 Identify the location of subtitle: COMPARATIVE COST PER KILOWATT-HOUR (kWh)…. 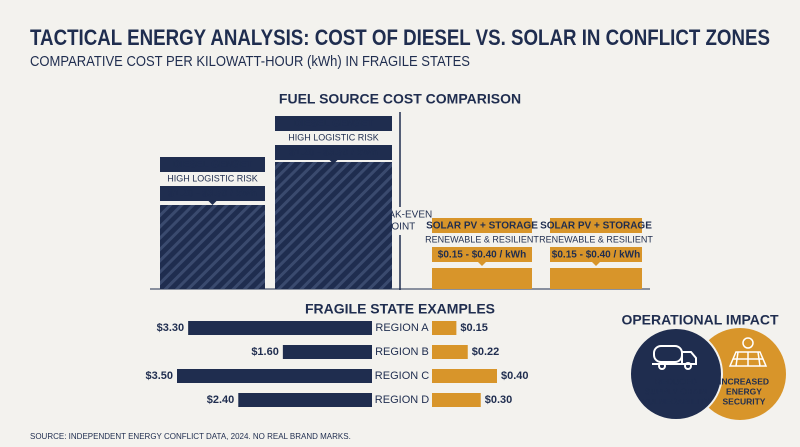
(250, 61).